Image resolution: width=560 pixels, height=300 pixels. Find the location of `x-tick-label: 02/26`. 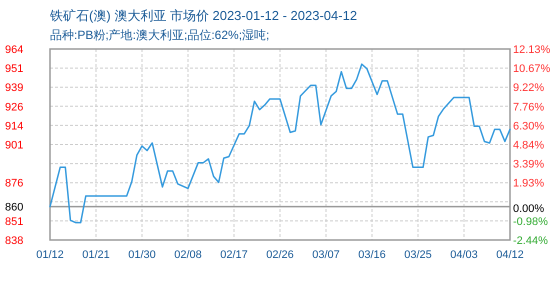

x-tick-label: 02/26 is located at coordinates (280, 255).